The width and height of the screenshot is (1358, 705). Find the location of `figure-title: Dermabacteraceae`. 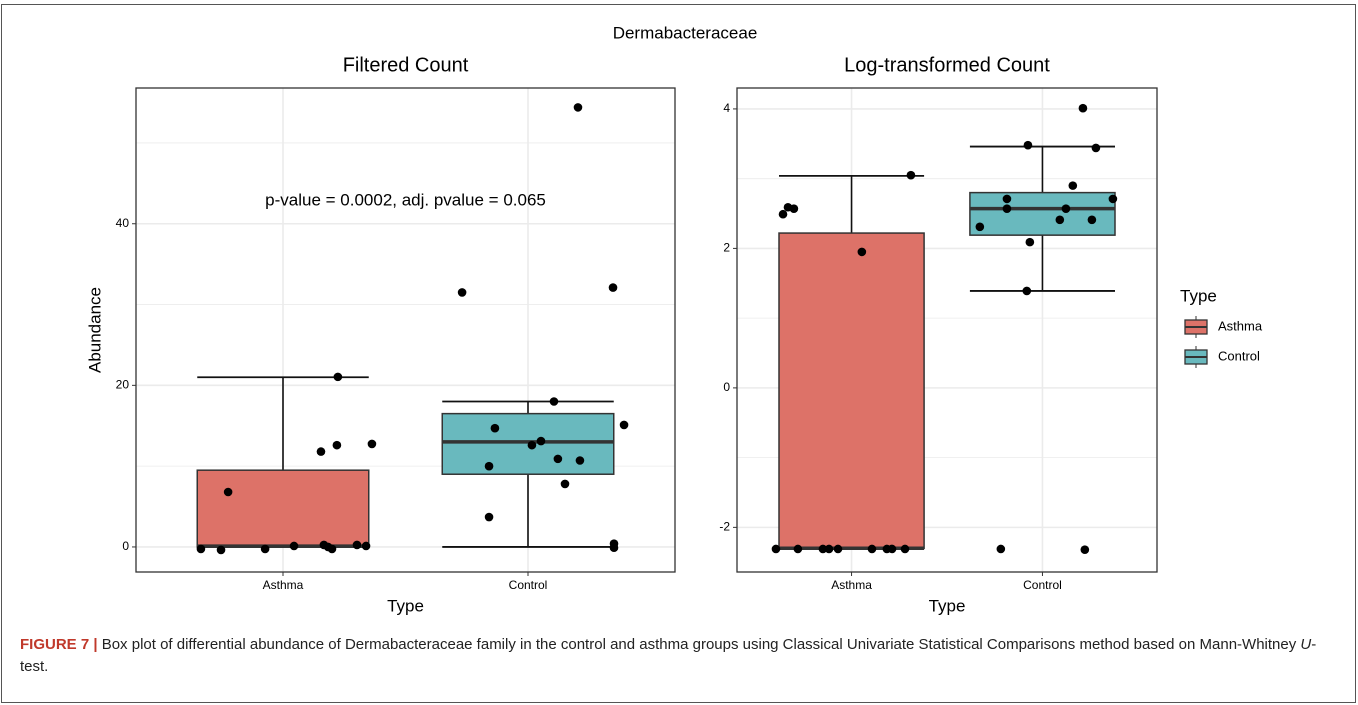

figure-title: Dermabacteraceae is located at coordinates (685, 32).